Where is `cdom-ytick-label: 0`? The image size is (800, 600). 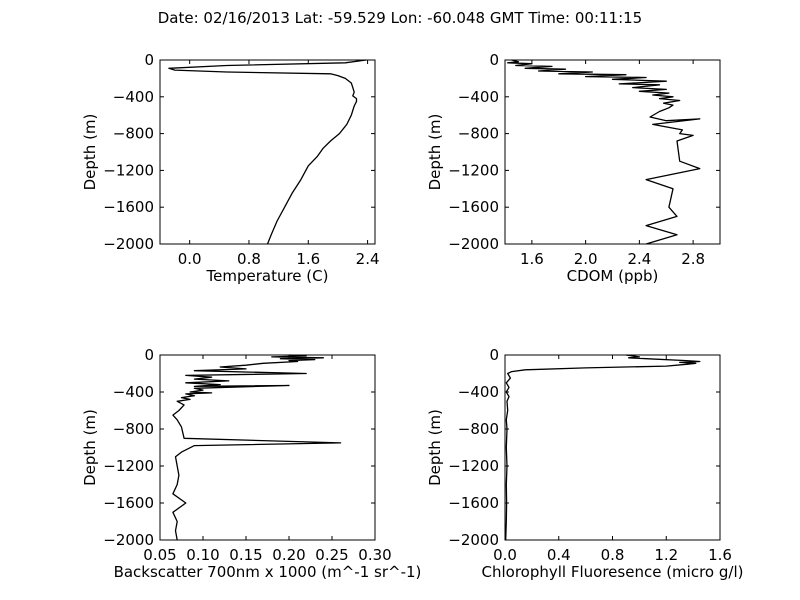
cdom-ytick-label: 0 is located at coordinates (494, 60).